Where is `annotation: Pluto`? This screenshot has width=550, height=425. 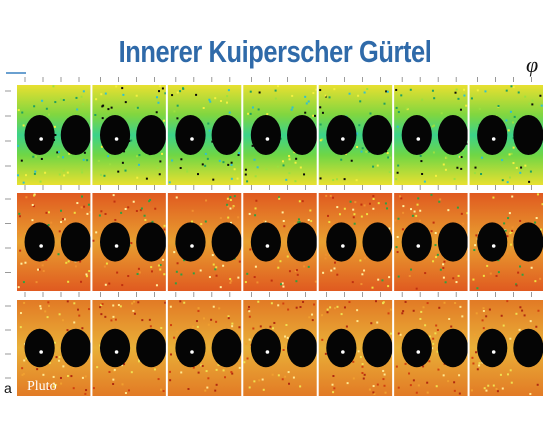
annotation: Pluto is located at coordinates (42, 386).